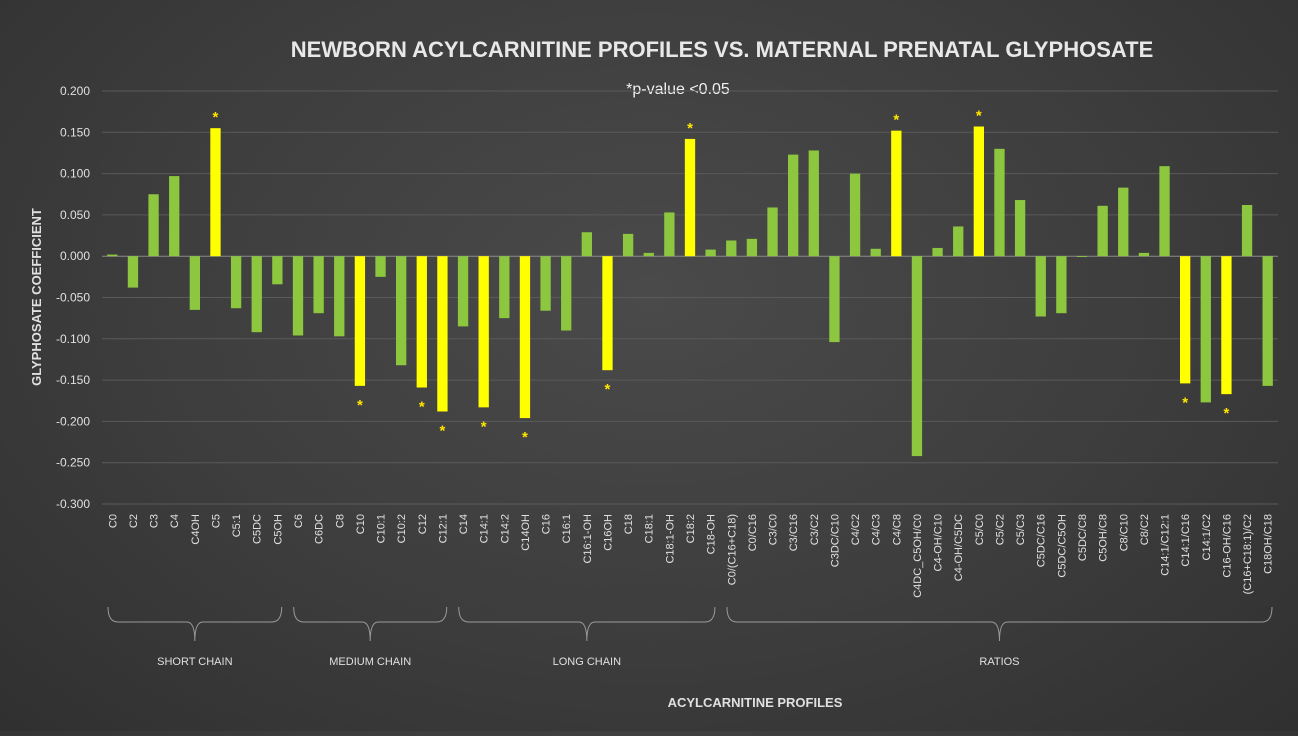  I want to click on x-axis-label: ACYLCARNITINE PROFILES, so click(755, 702).